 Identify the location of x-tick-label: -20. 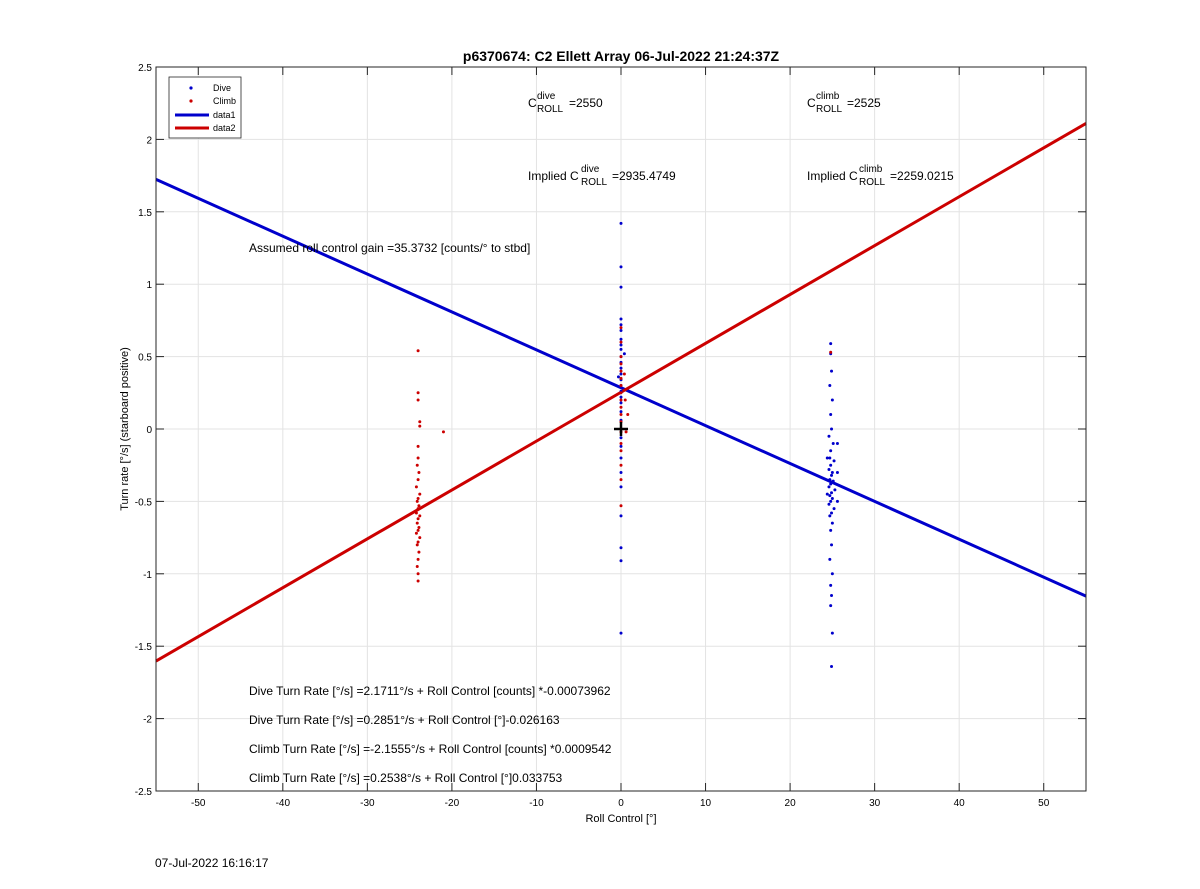
(452, 803).